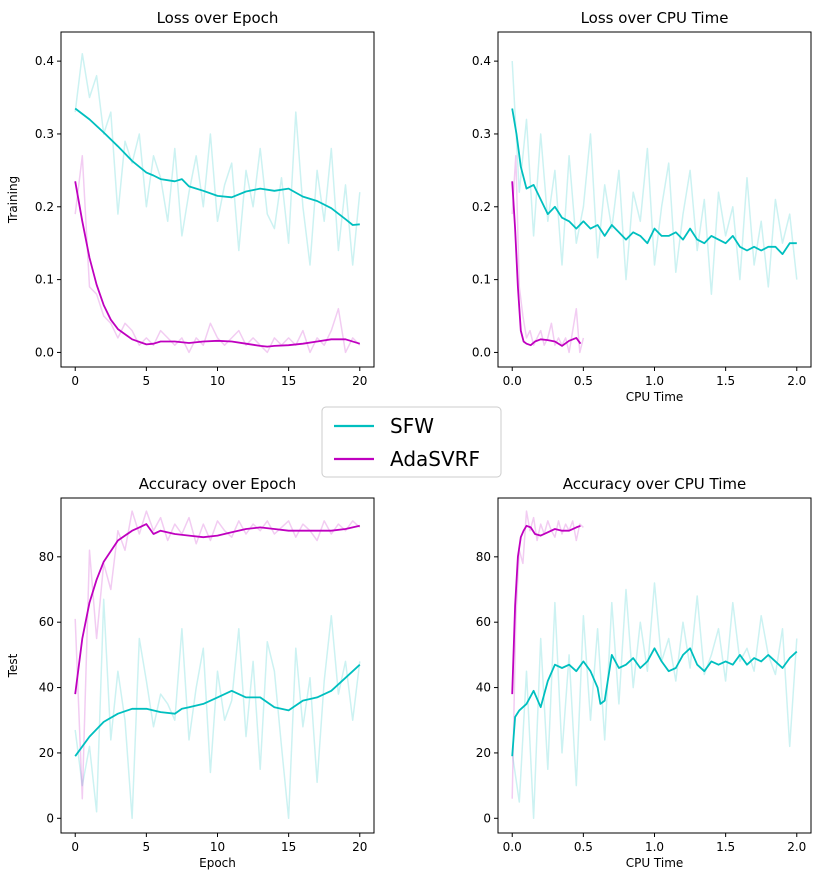 This screenshot has height=885, width=821. I want to click on y-axis-label: Training, so click(13, 200).